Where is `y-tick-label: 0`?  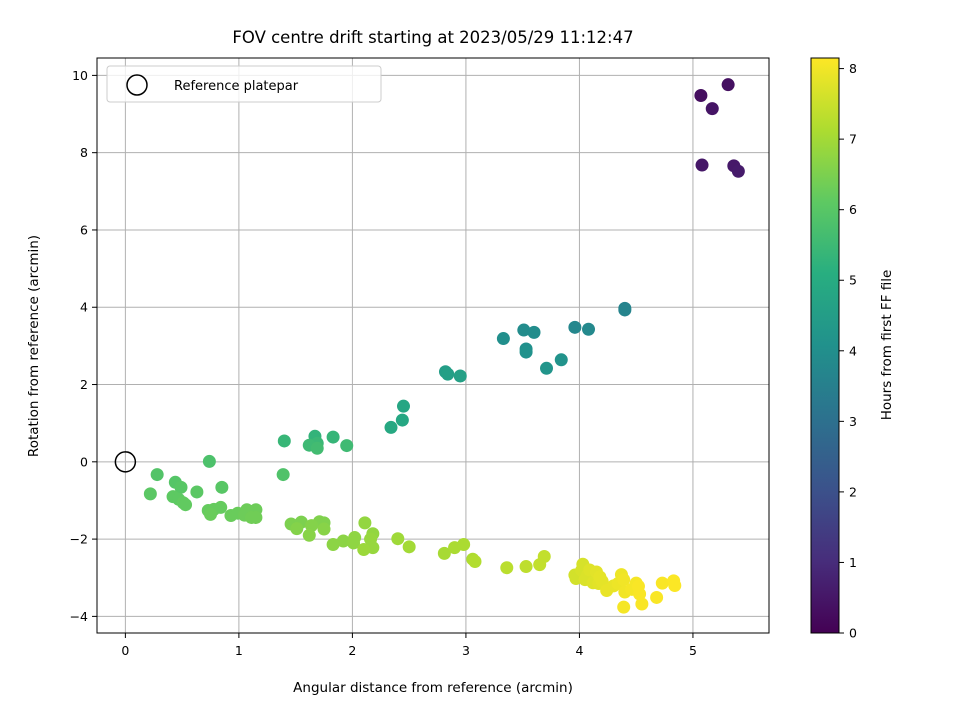
y-tick-label: 0 is located at coordinates (84, 461).